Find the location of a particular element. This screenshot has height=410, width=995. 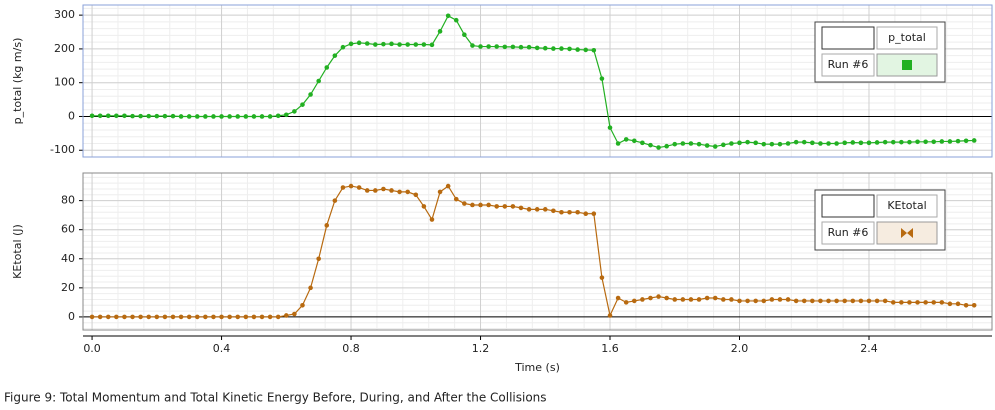

y-tick-label: 200 is located at coordinates (64, 48).